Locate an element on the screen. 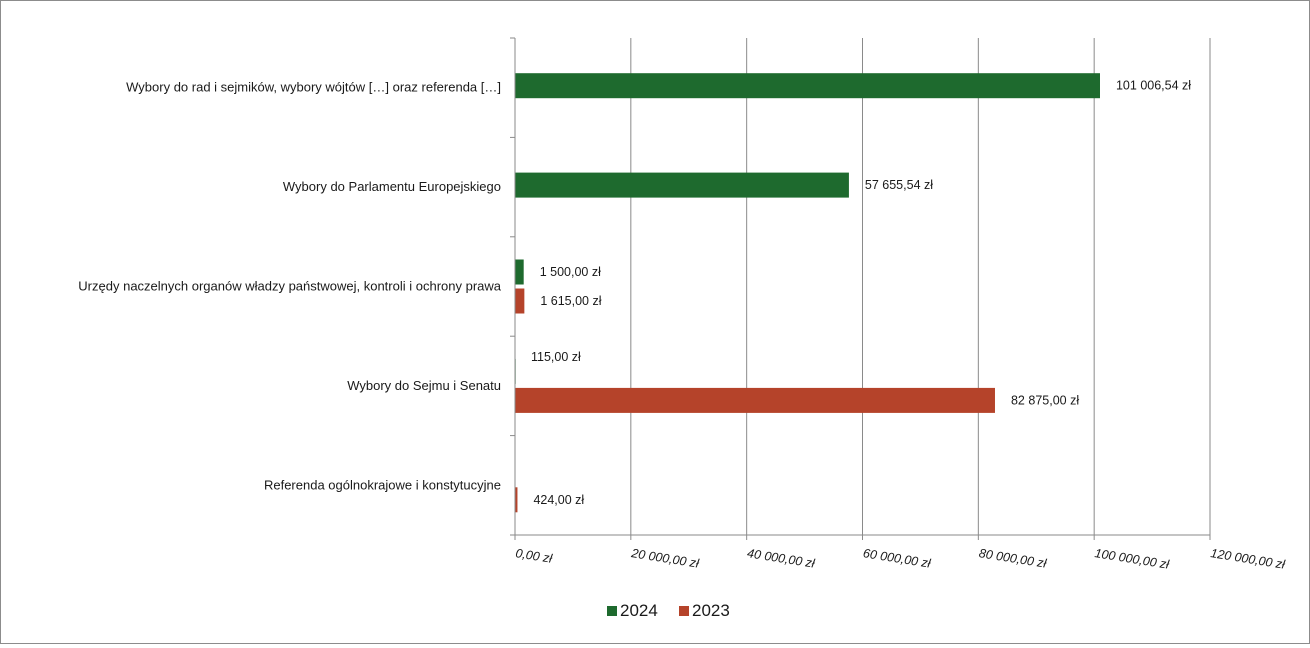 This screenshot has height=648, width=1310. x-tick-label: 0,00 zł is located at coordinates (535, 556).